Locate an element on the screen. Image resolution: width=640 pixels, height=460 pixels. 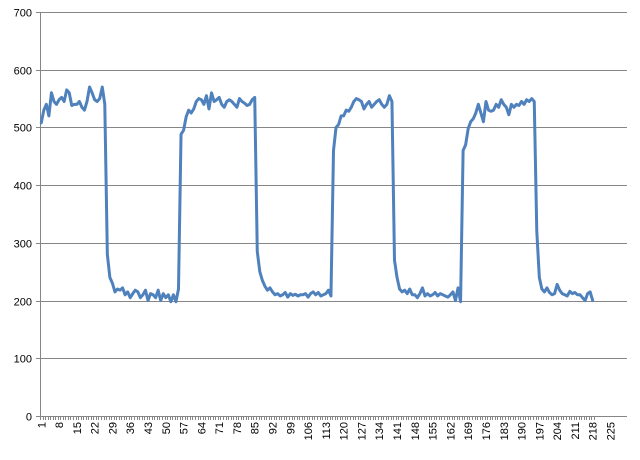
x-tick-label: 197 is located at coordinates (540, 431).